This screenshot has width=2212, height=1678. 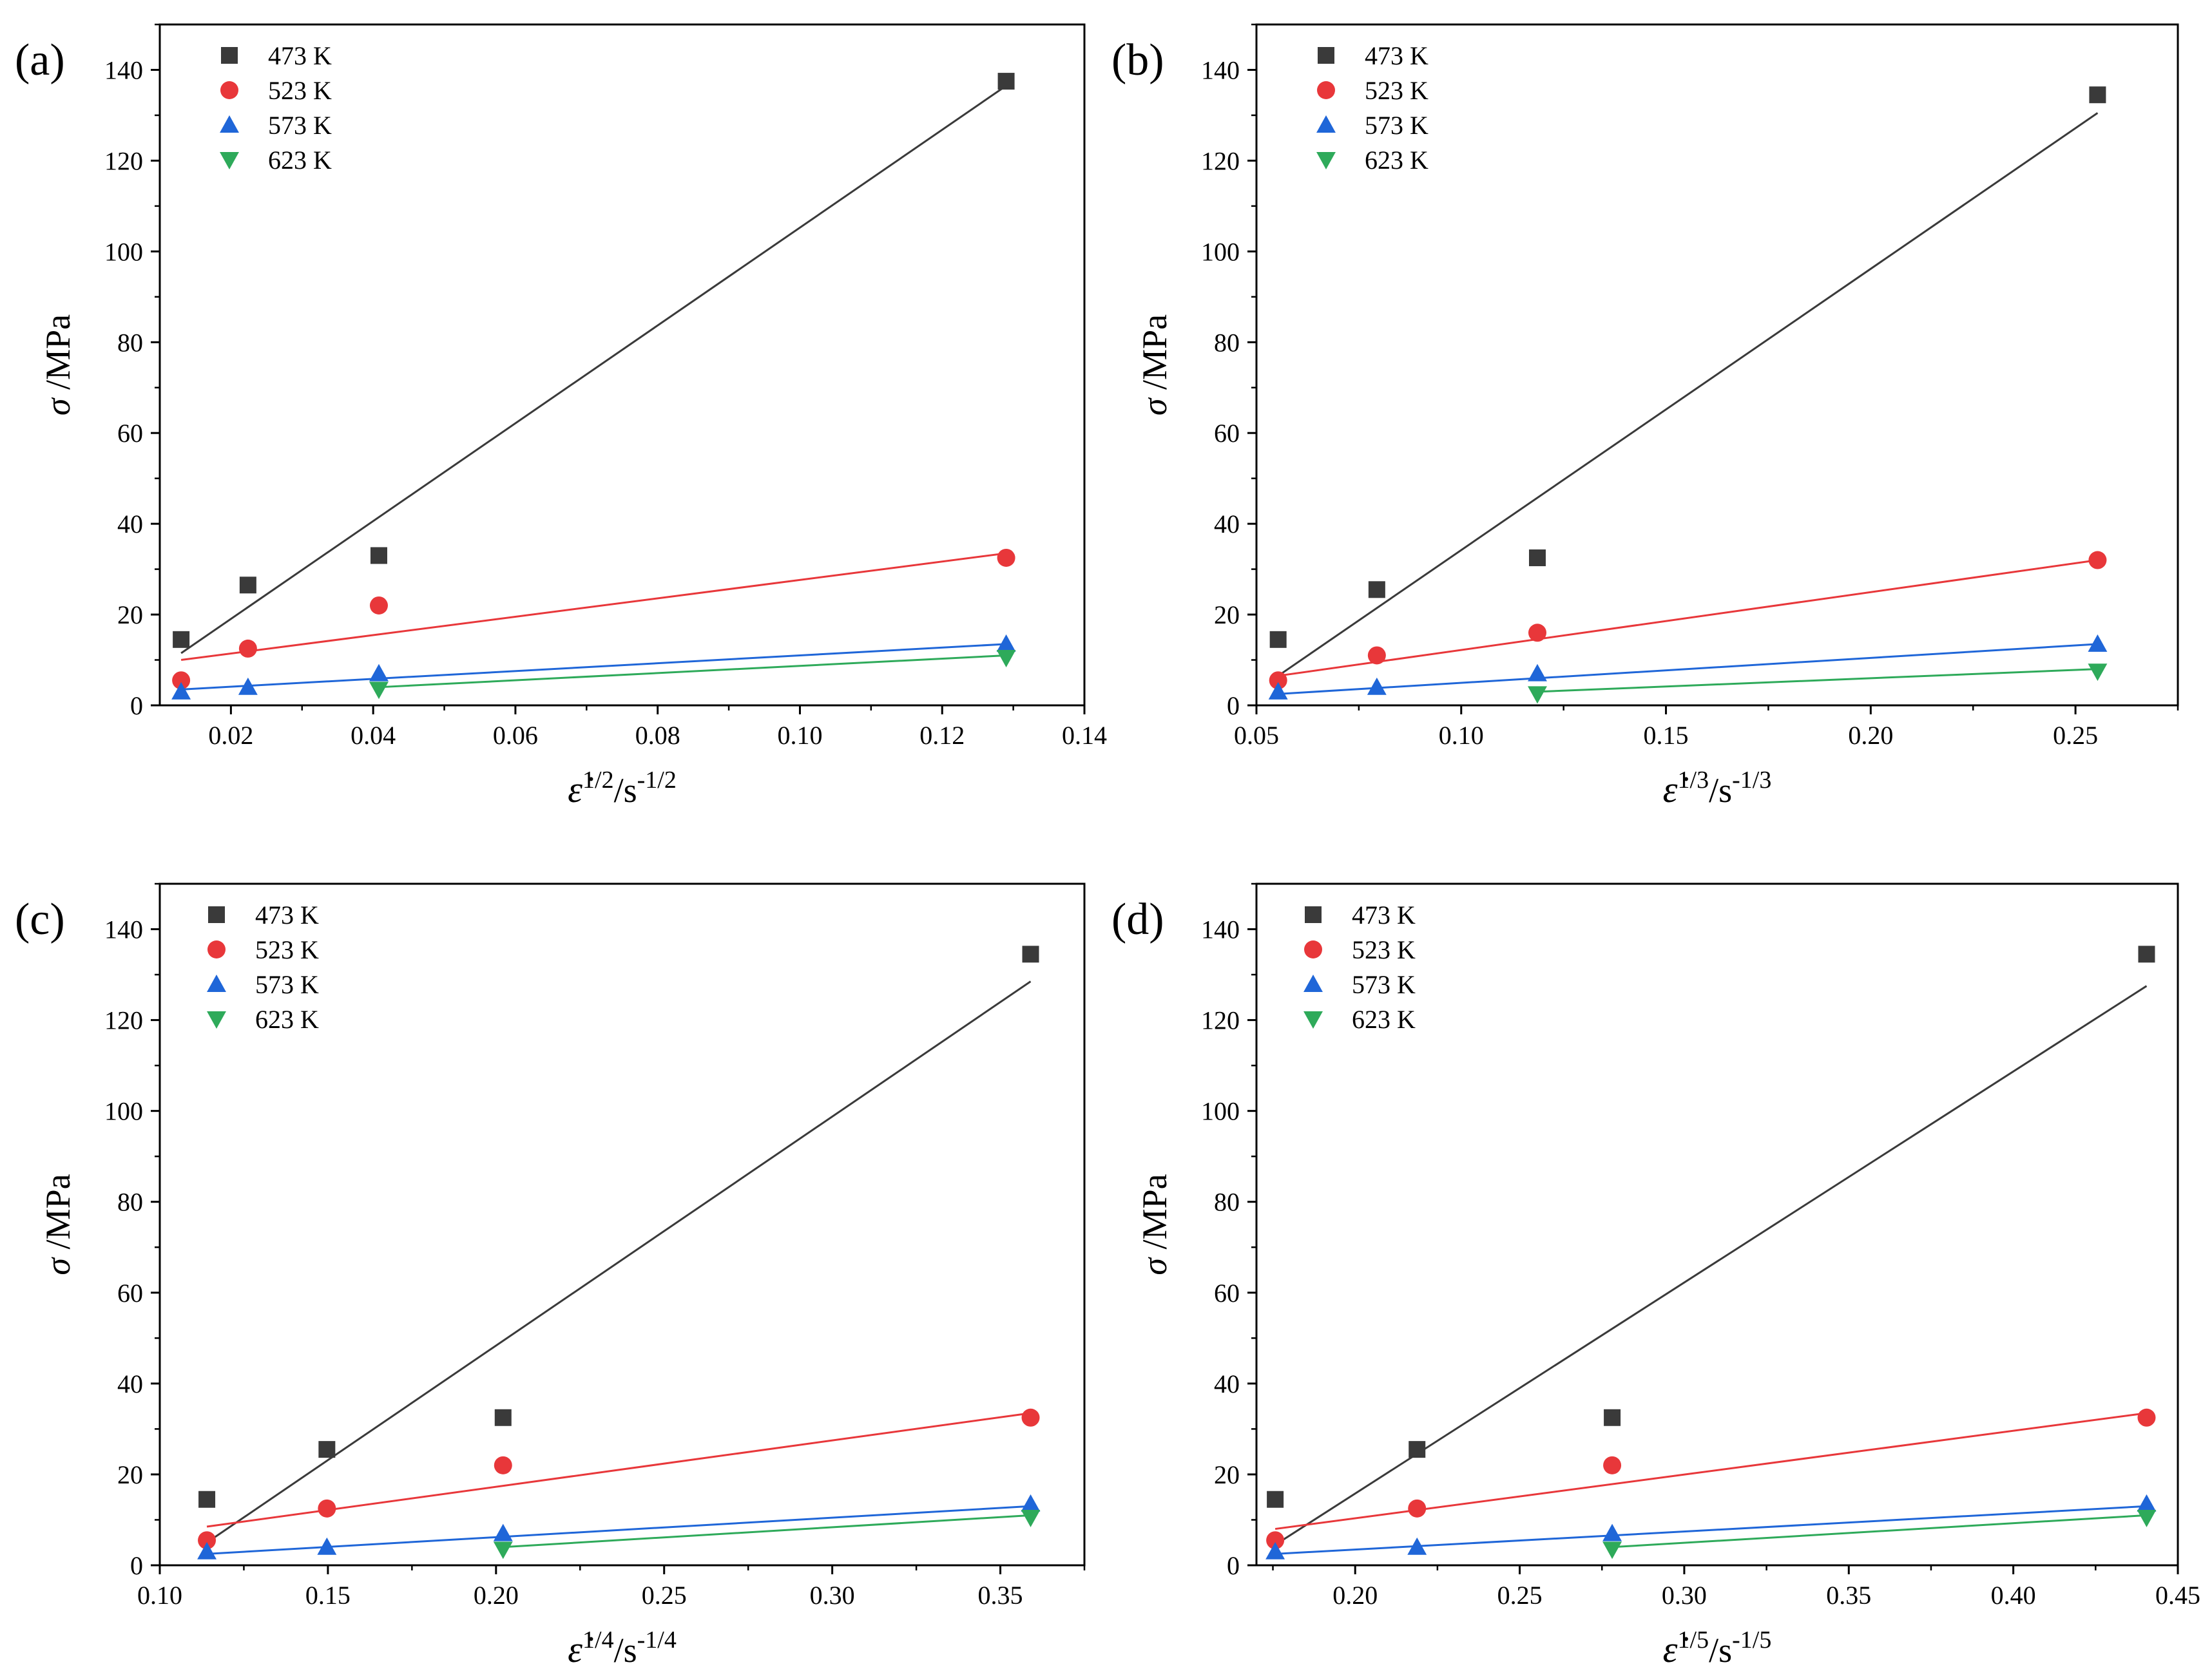 What do you see at coordinates (1848, 1595) in the screenshot?
I see `x-tick-label: 0.35` at bounding box center [1848, 1595].